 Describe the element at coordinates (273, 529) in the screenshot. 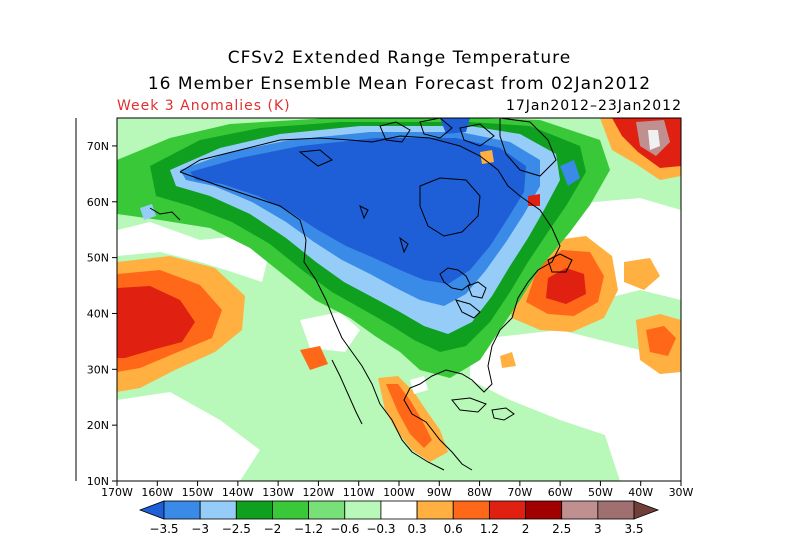

I see `colorbar-label: −2` at that location.